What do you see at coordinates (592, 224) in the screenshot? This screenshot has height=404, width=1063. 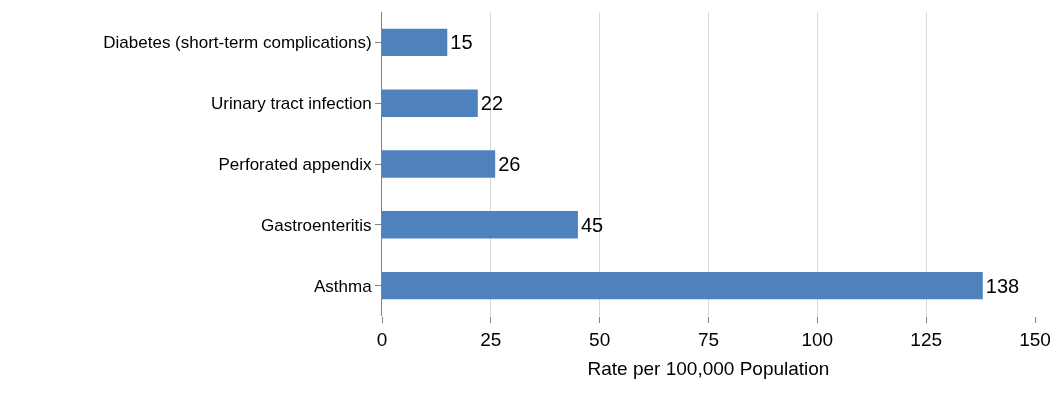 I see `data-label: 45` at bounding box center [592, 224].